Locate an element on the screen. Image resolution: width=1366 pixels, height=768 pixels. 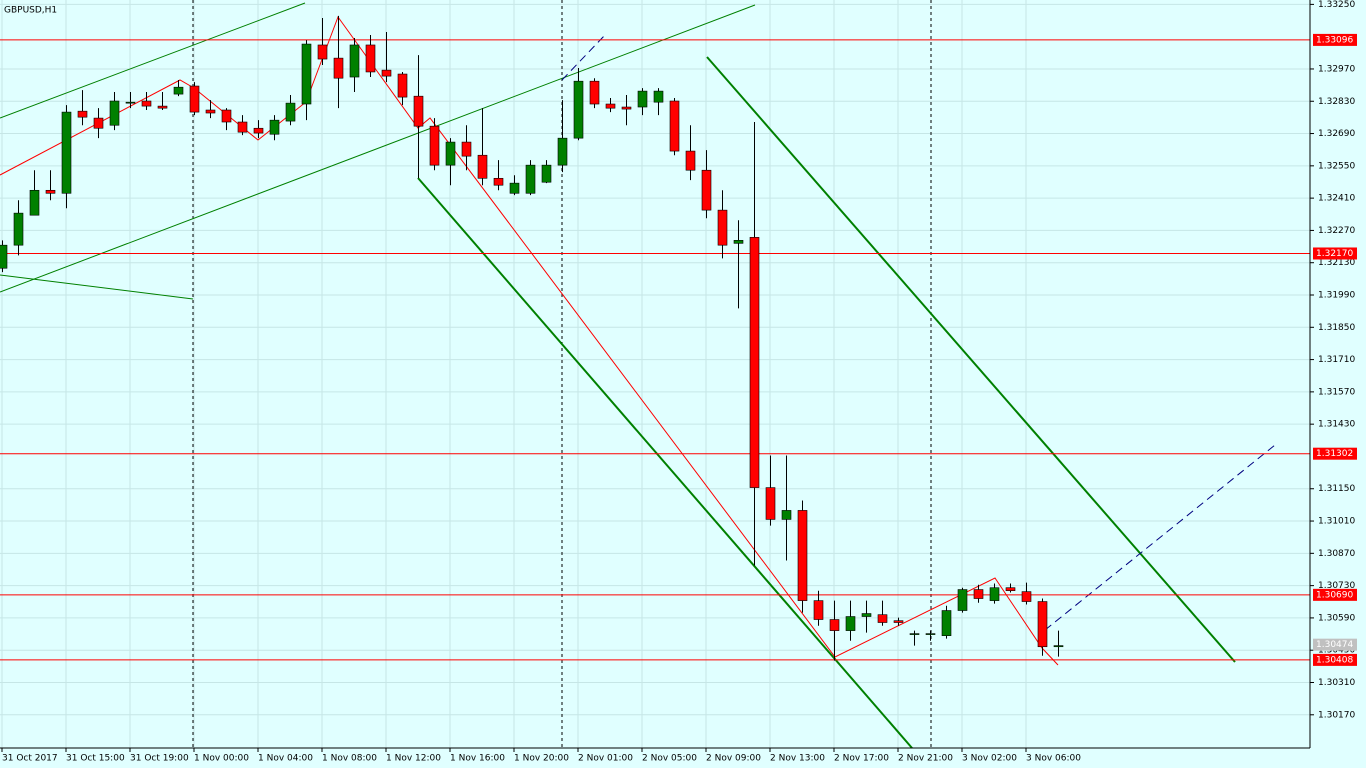
y-tick-label: 1.32550 is located at coordinates (1336, 166).